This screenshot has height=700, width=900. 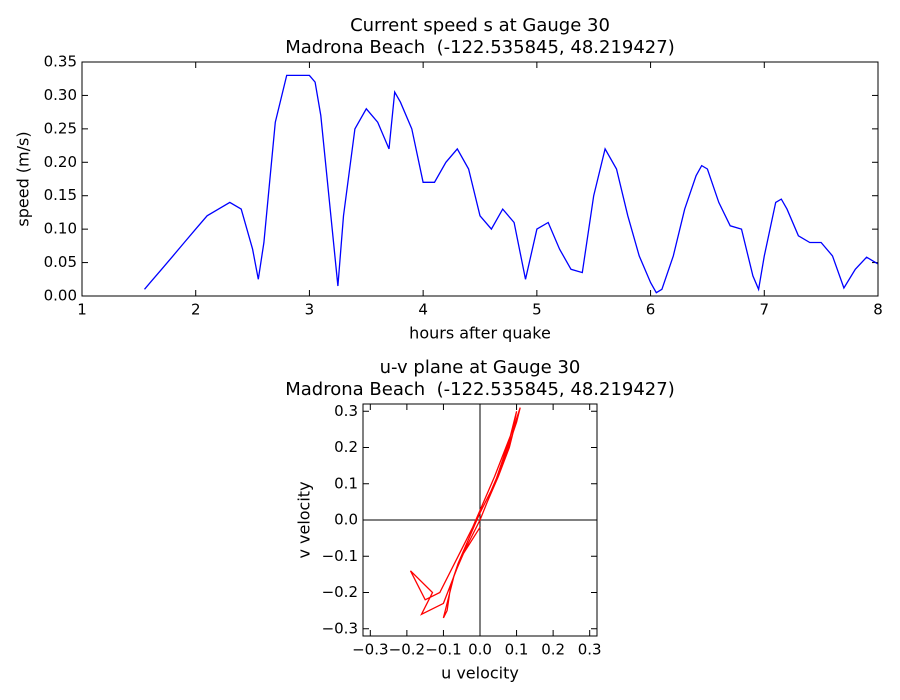 What do you see at coordinates (878, 310) in the screenshot?
I see `x-tick-label: 8` at bounding box center [878, 310].